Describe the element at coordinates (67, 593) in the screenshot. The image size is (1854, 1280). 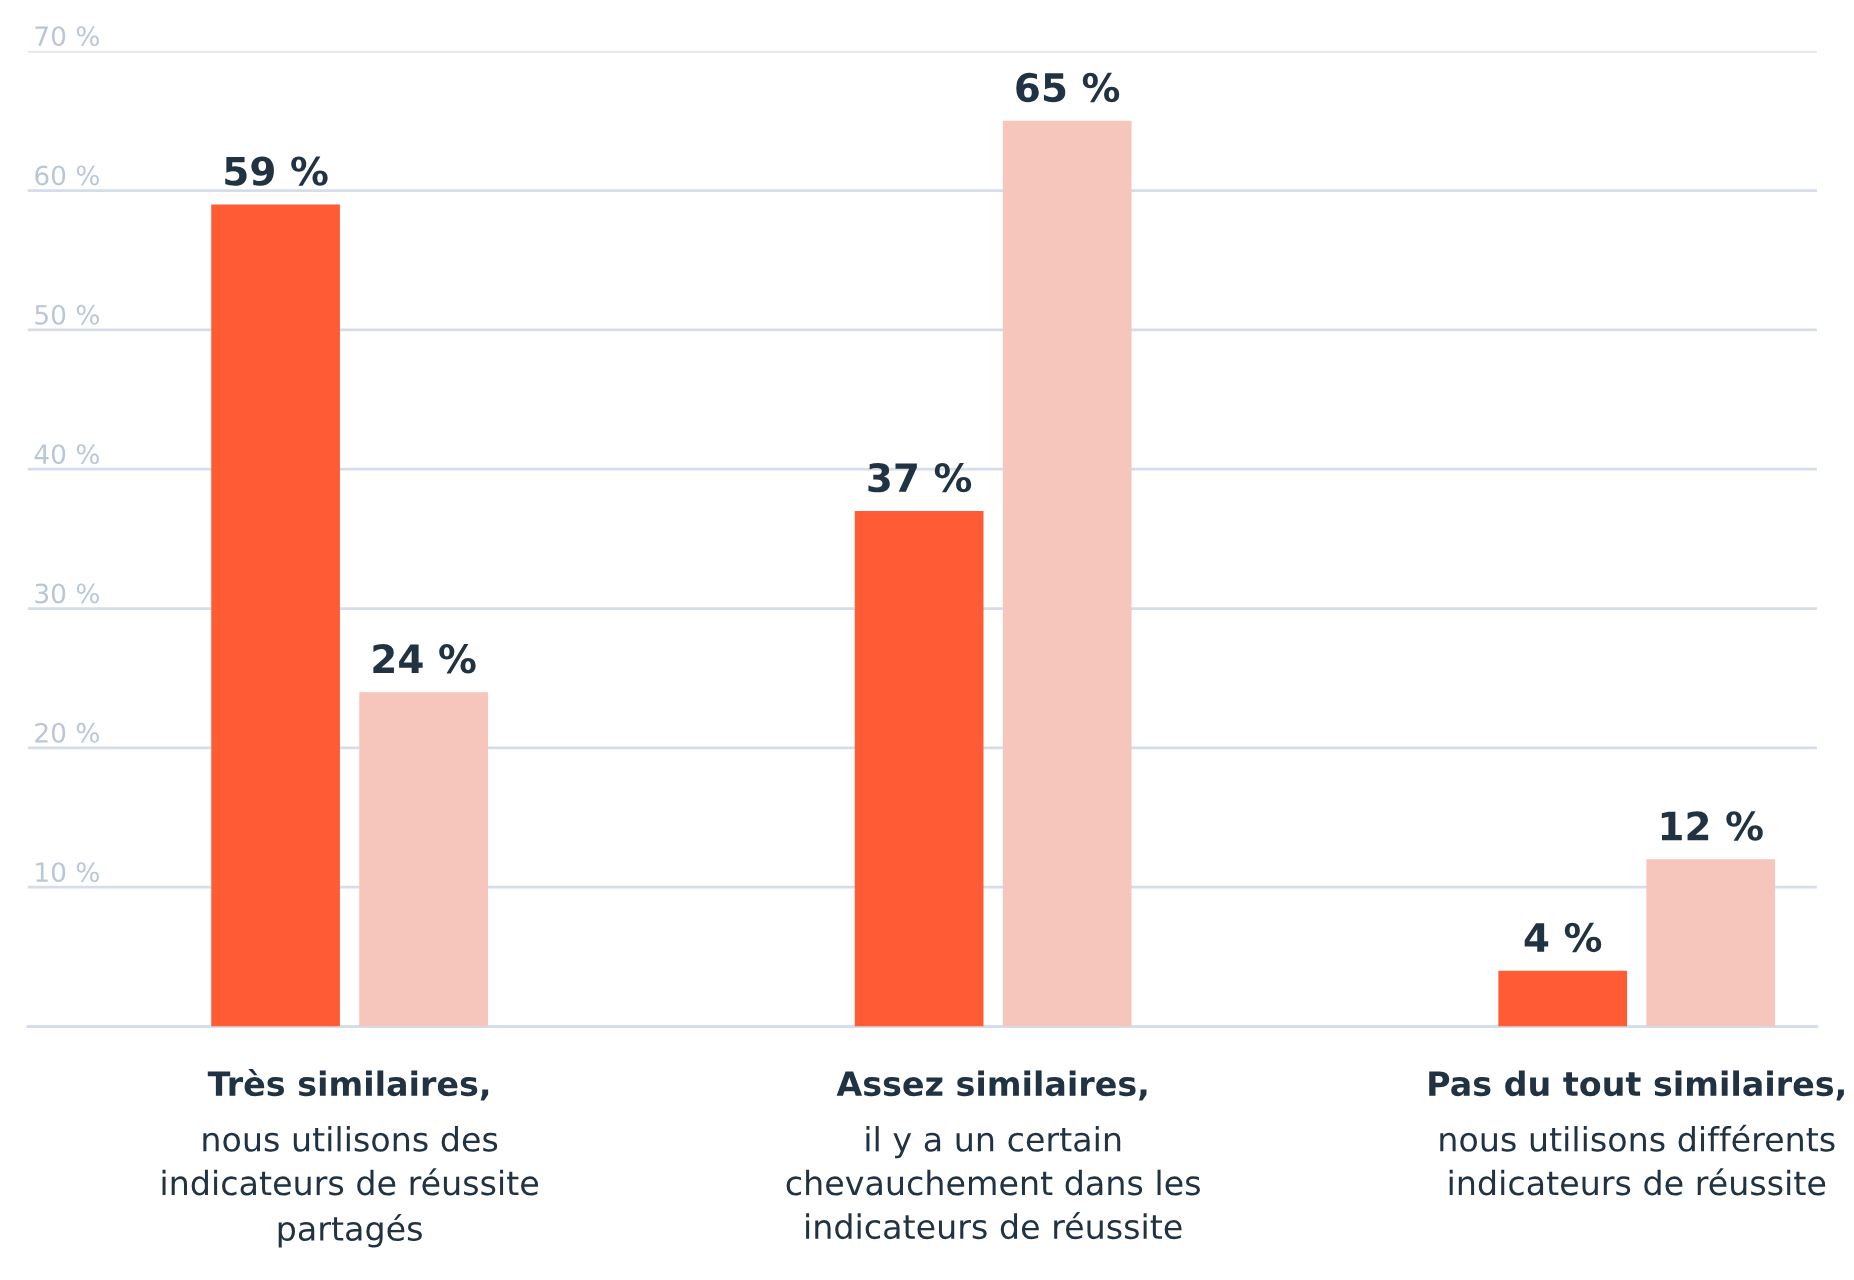
I see `y-tick-label: 30 %` at that location.